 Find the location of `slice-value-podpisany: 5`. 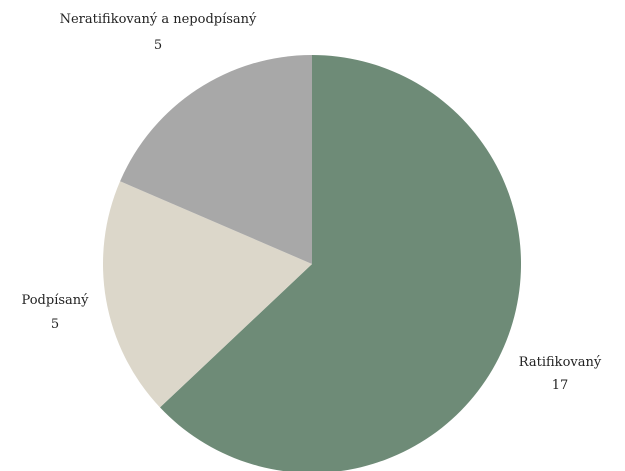

slice-value-podpisany: 5 is located at coordinates (55, 324).